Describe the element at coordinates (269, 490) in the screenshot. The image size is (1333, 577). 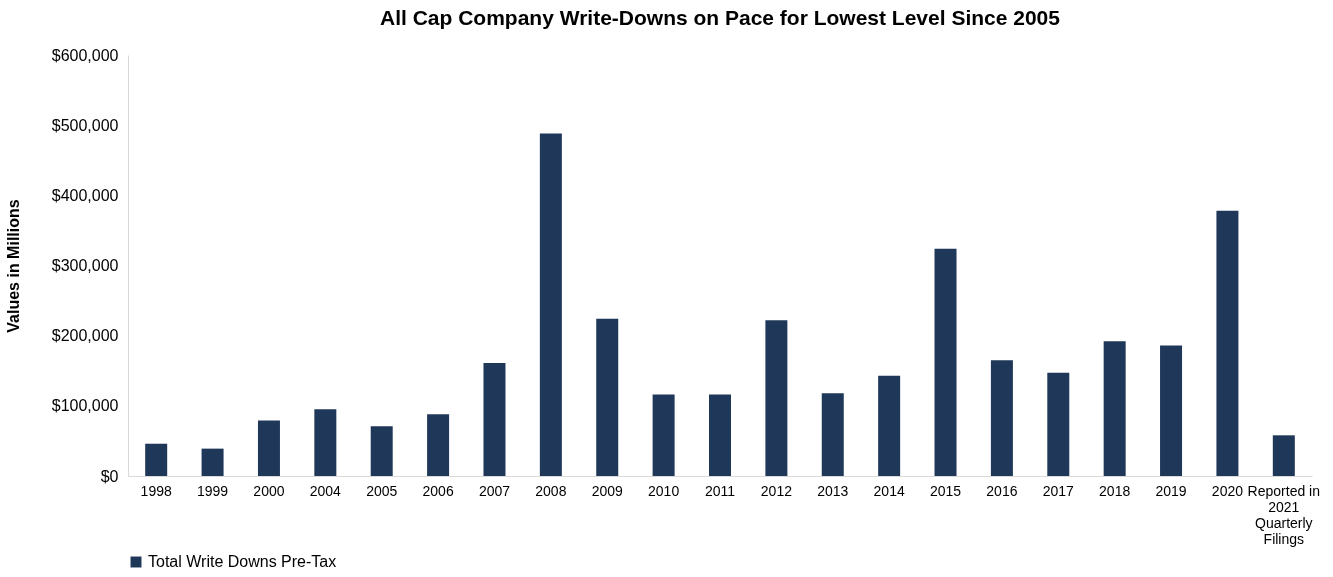
I see `x-tick-label: 2000` at that location.